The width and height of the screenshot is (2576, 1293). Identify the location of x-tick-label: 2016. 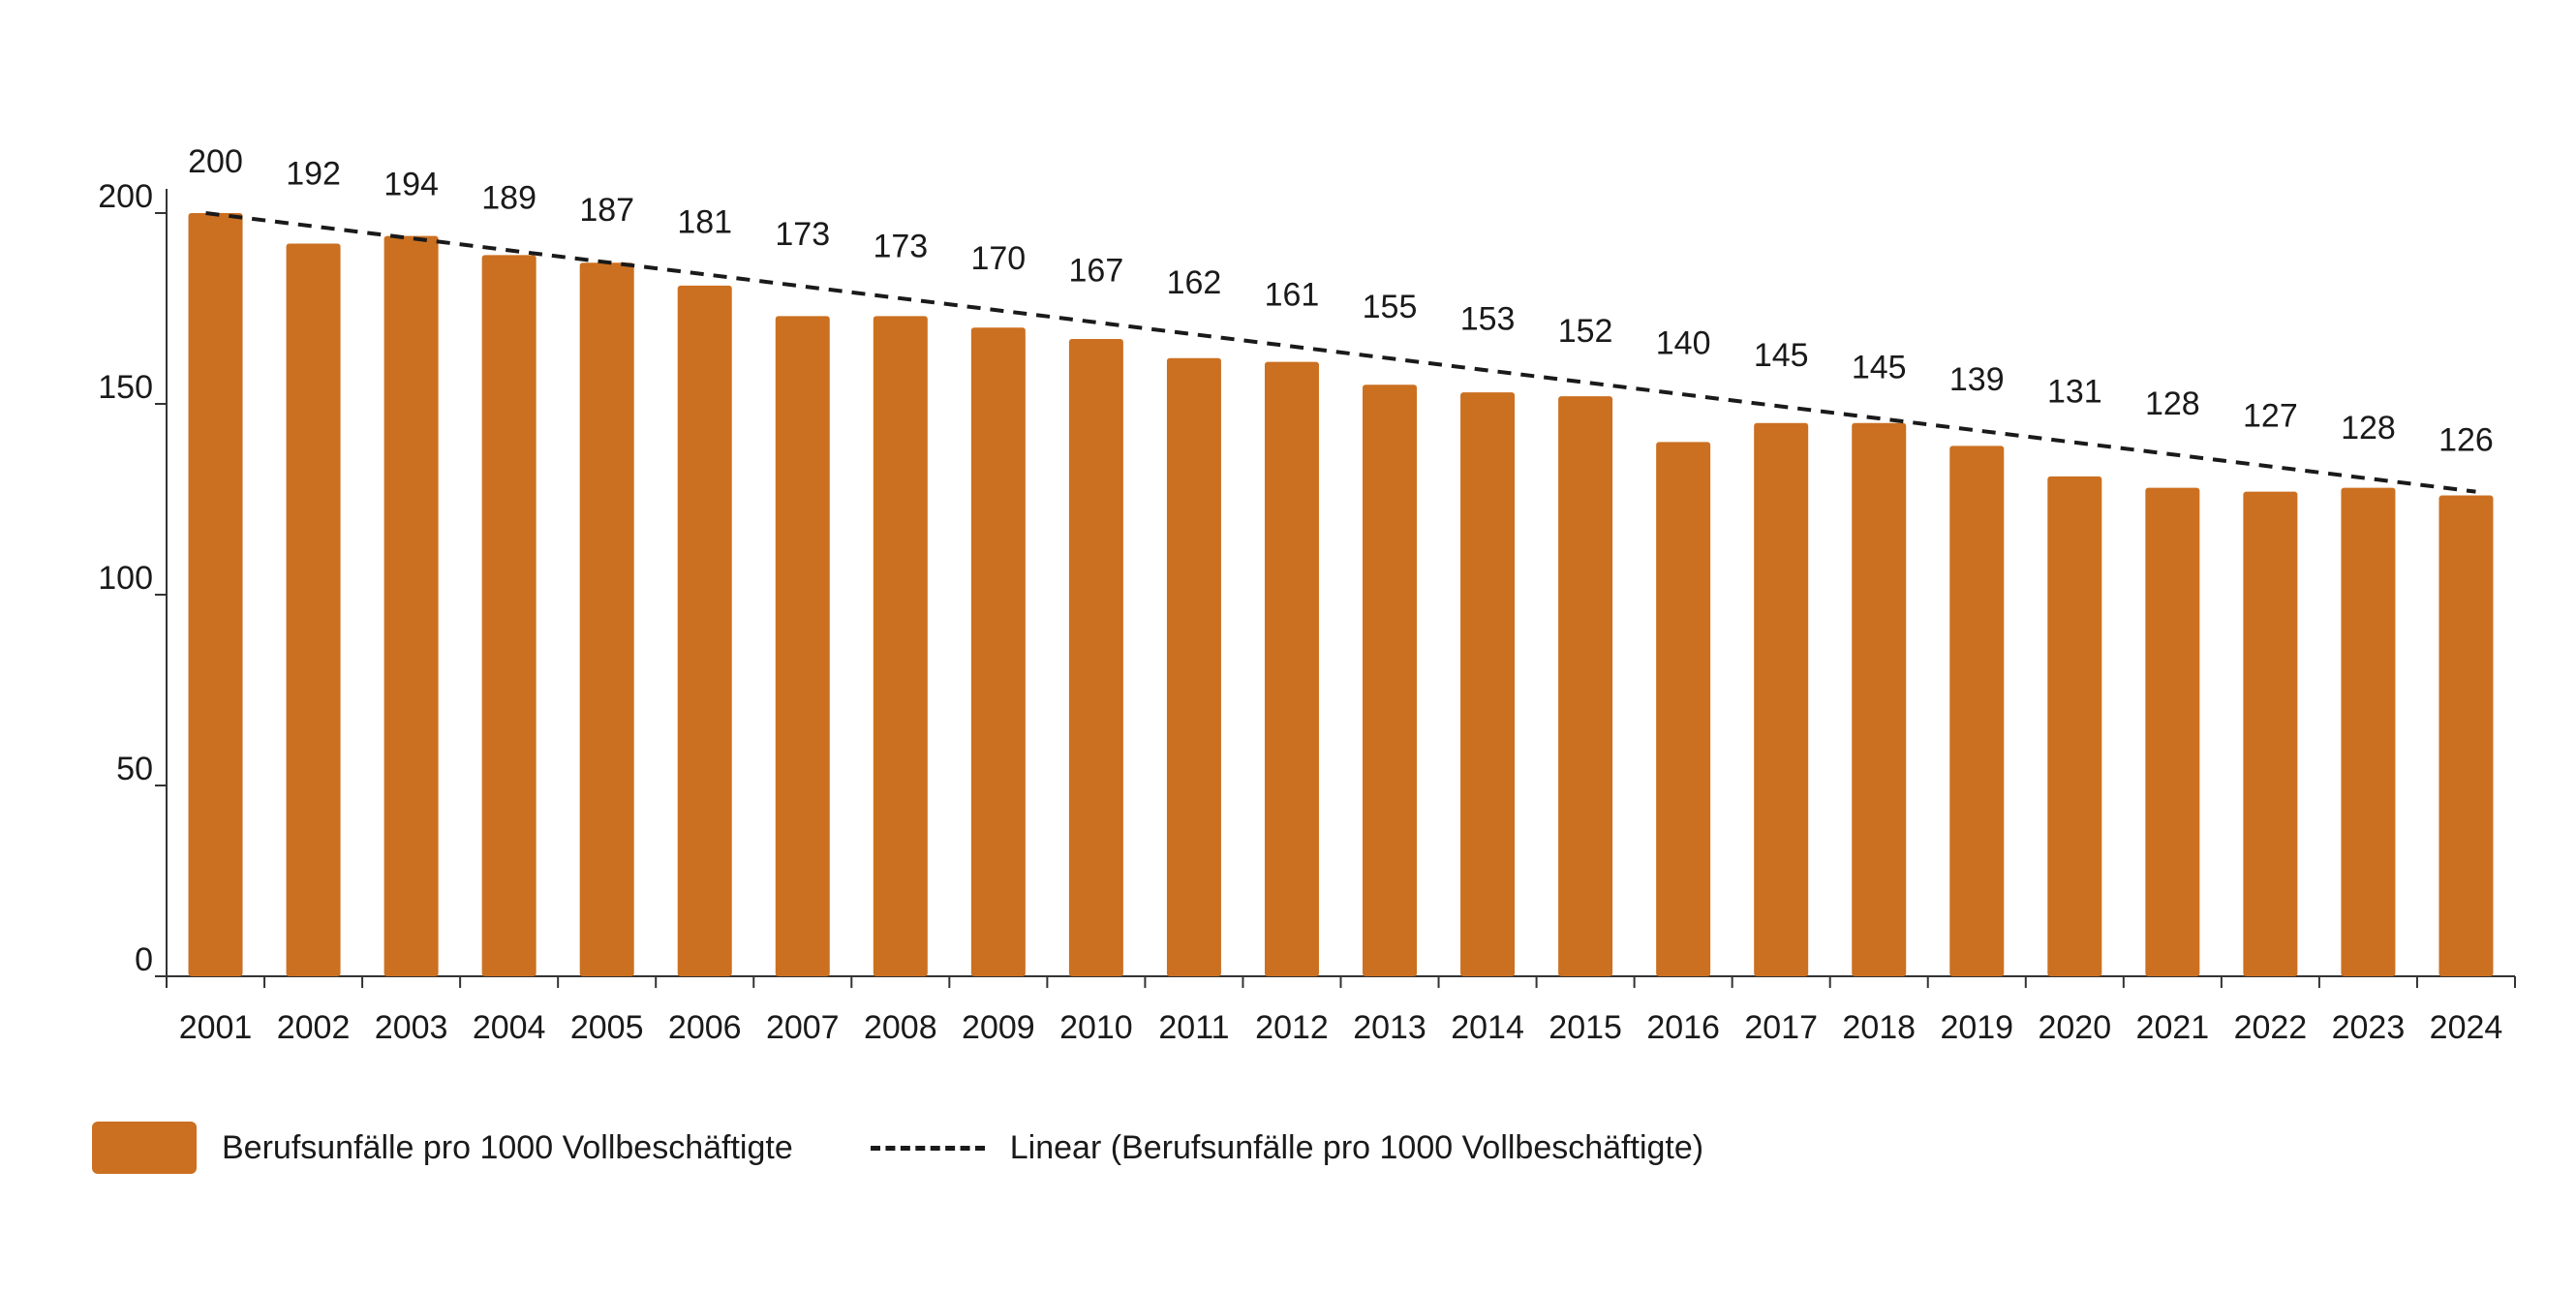
(1683, 1028).